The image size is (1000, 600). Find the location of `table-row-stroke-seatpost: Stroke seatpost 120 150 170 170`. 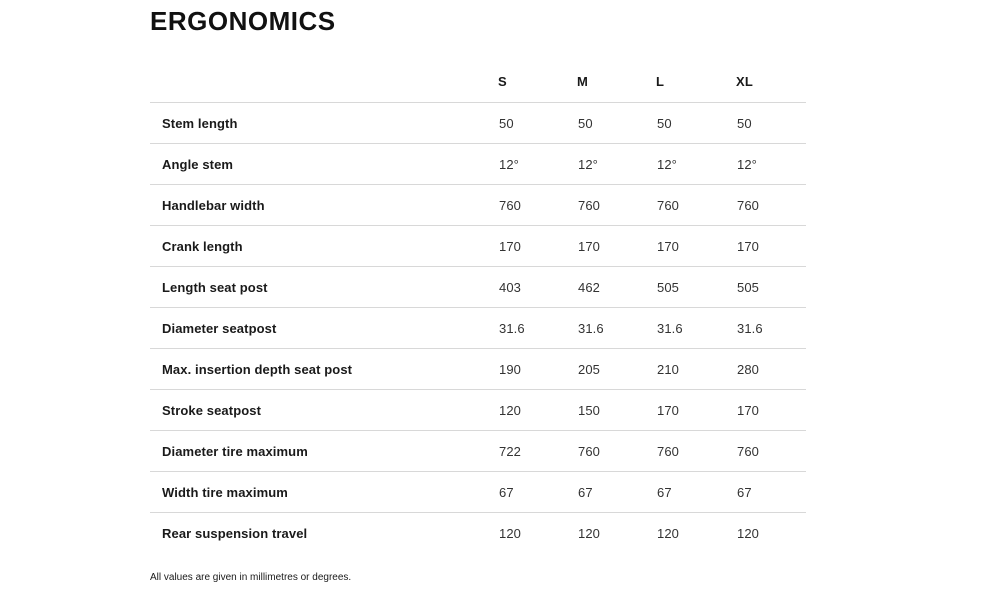

table-row-stroke-seatpost: Stroke seatpost 120 150 170 170 is located at coordinates (478, 410).